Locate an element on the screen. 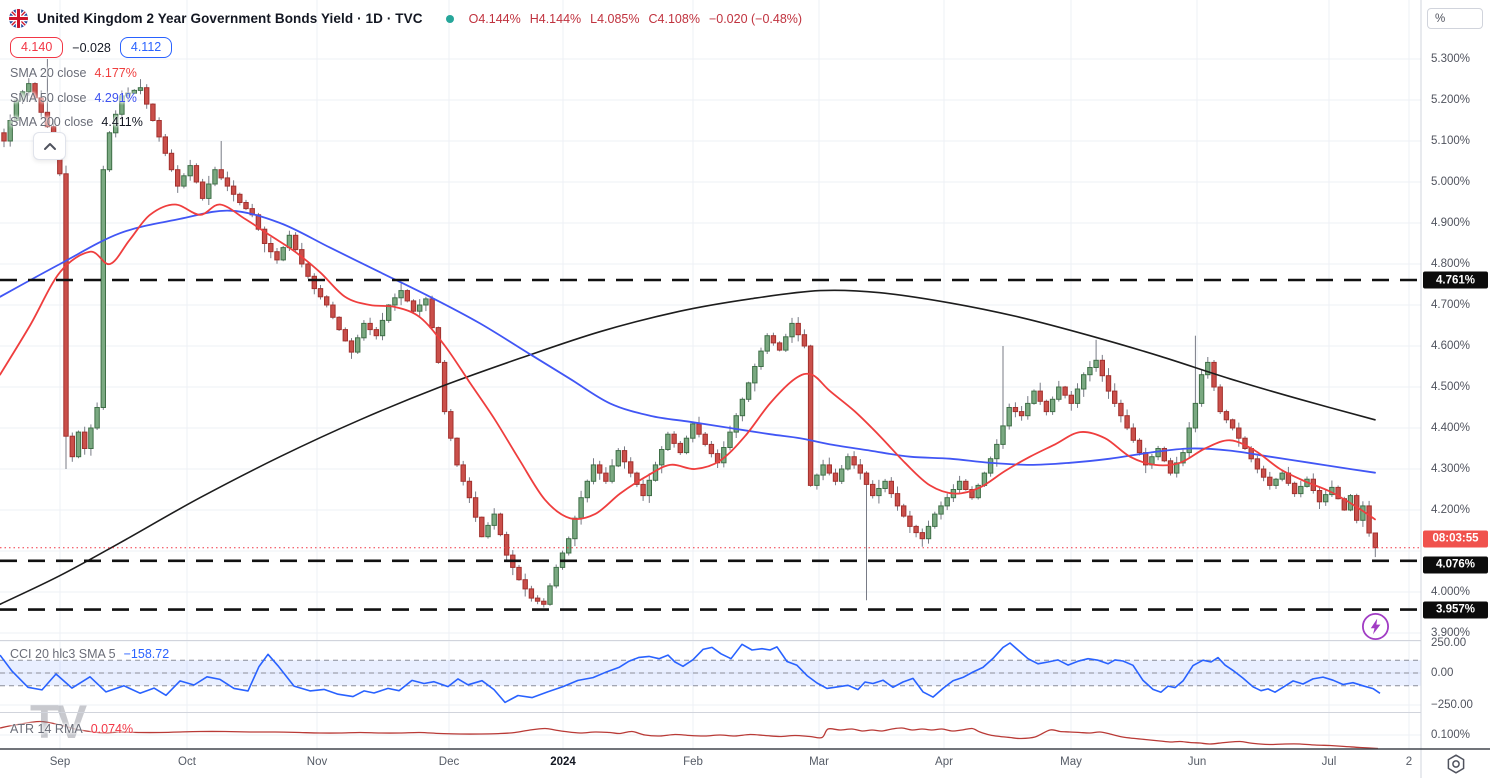 The width and height of the screenshot is (1490, 778). cci-band is located at coordinates (710, 673).